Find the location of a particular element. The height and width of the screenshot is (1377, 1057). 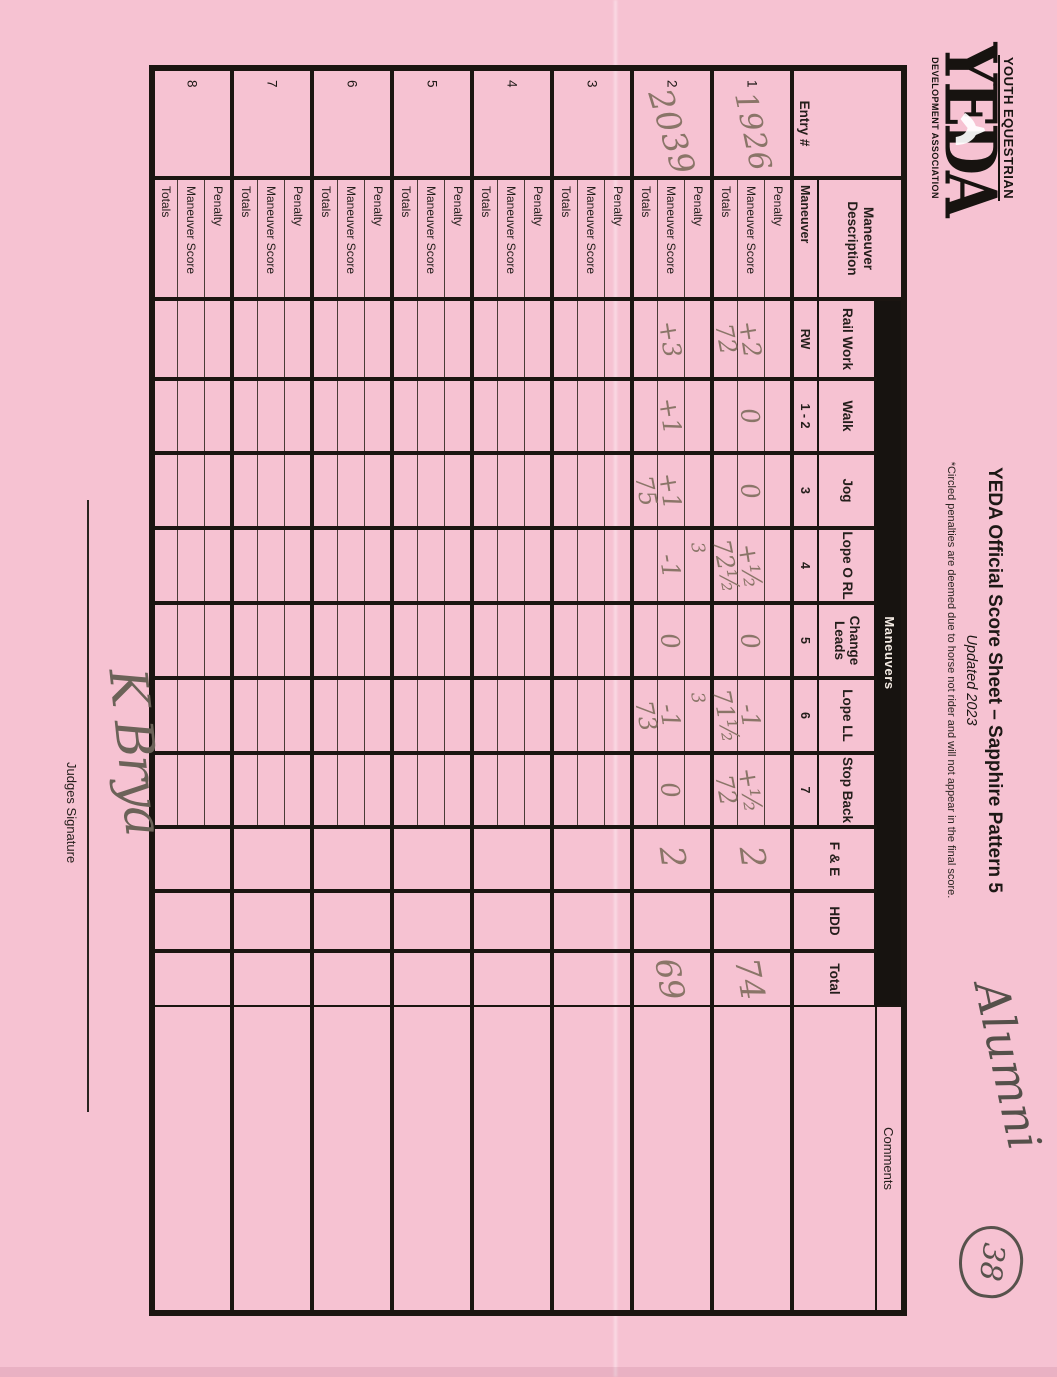

score-cell-rail_work-ms: +2 is located at coordinates (750, 339).